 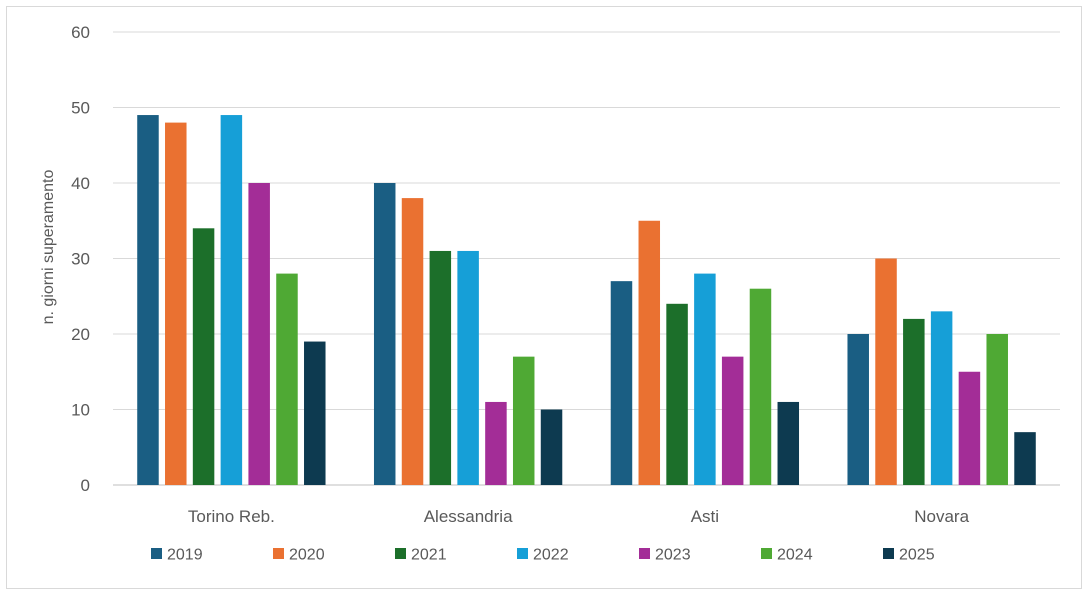 I want to click on legend-label-2022: 2022, so click(x=551, y=555).